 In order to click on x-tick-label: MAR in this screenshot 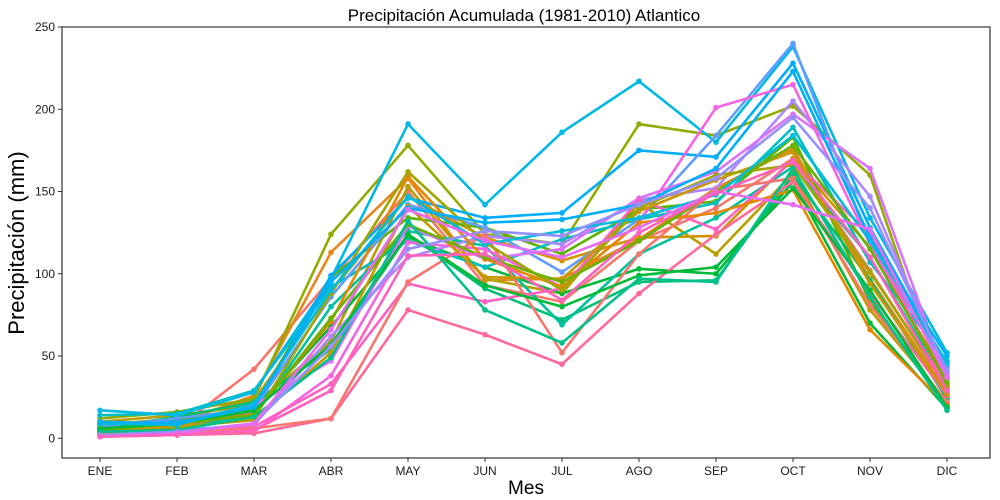, I will do `click(254, 471)`.